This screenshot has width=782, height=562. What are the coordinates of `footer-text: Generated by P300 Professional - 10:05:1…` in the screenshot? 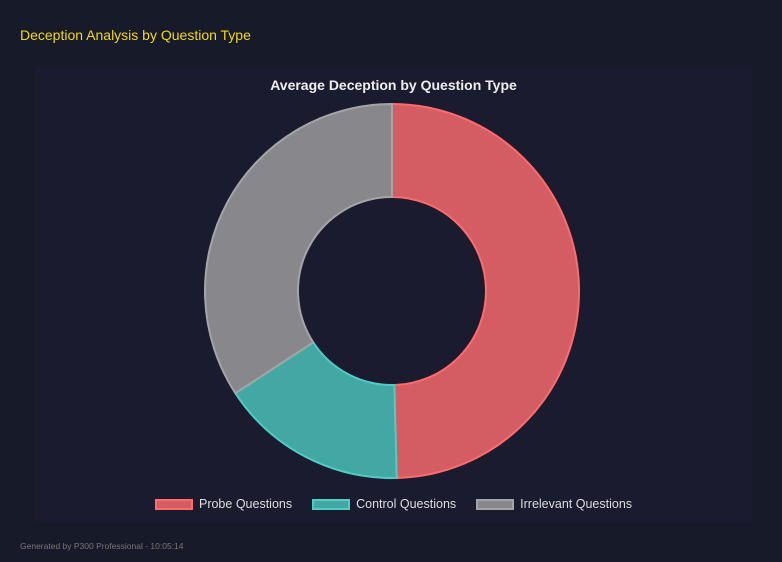 It's located at (102, 546).